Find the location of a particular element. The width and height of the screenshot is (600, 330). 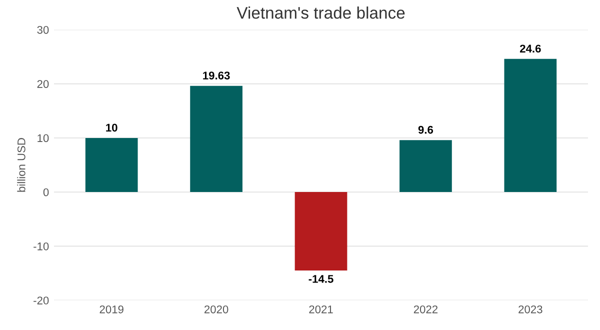

chart-title: Vietnam's trade blance is located at coordinates (320, 12).